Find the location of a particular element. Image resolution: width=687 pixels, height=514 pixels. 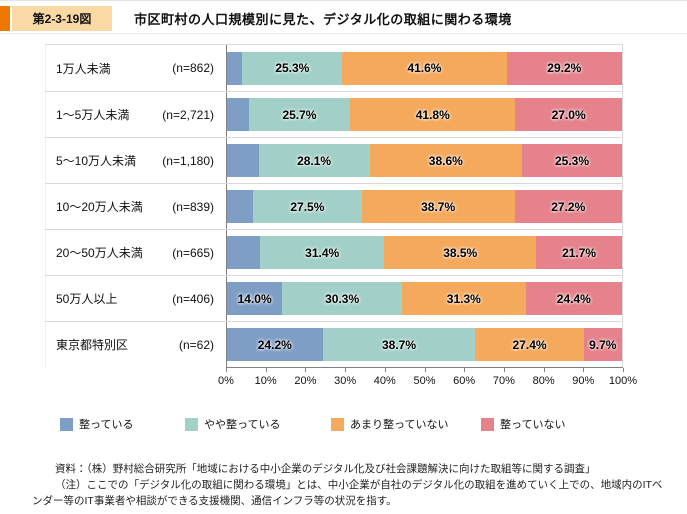

bar-track: 25.7% 41.8% 27.0% is located at coordinates (424, 114).